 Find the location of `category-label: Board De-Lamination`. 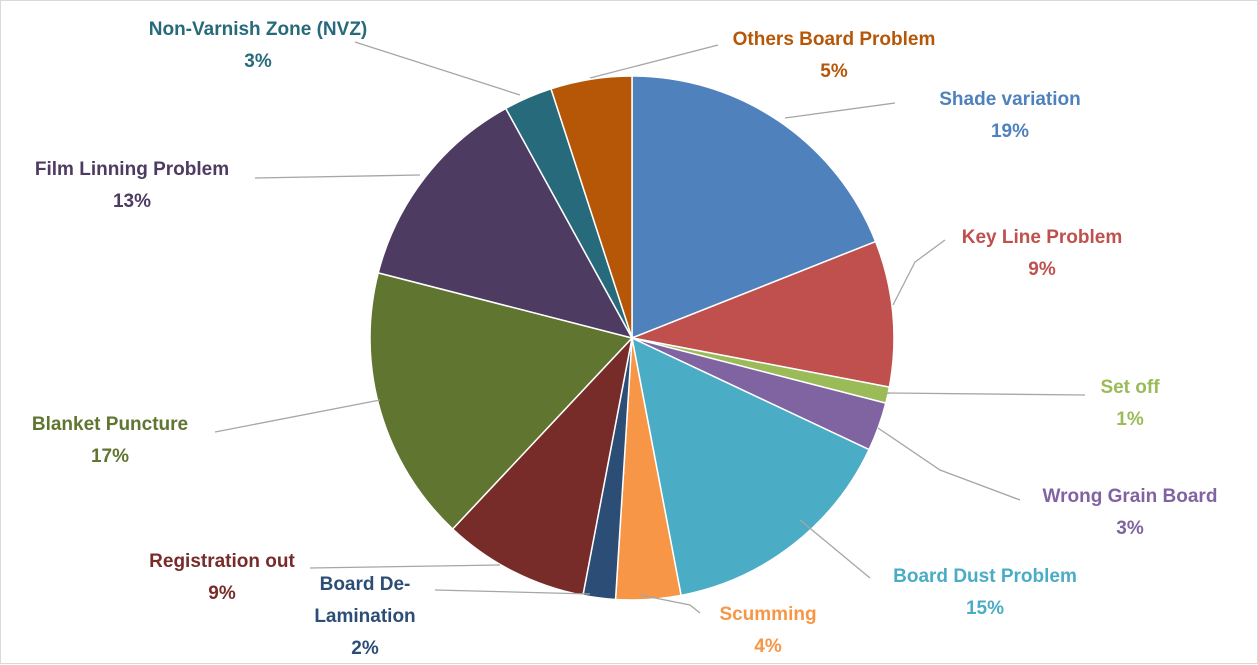

category-label: Board De-Lamination is located at coordinates (365, 600).